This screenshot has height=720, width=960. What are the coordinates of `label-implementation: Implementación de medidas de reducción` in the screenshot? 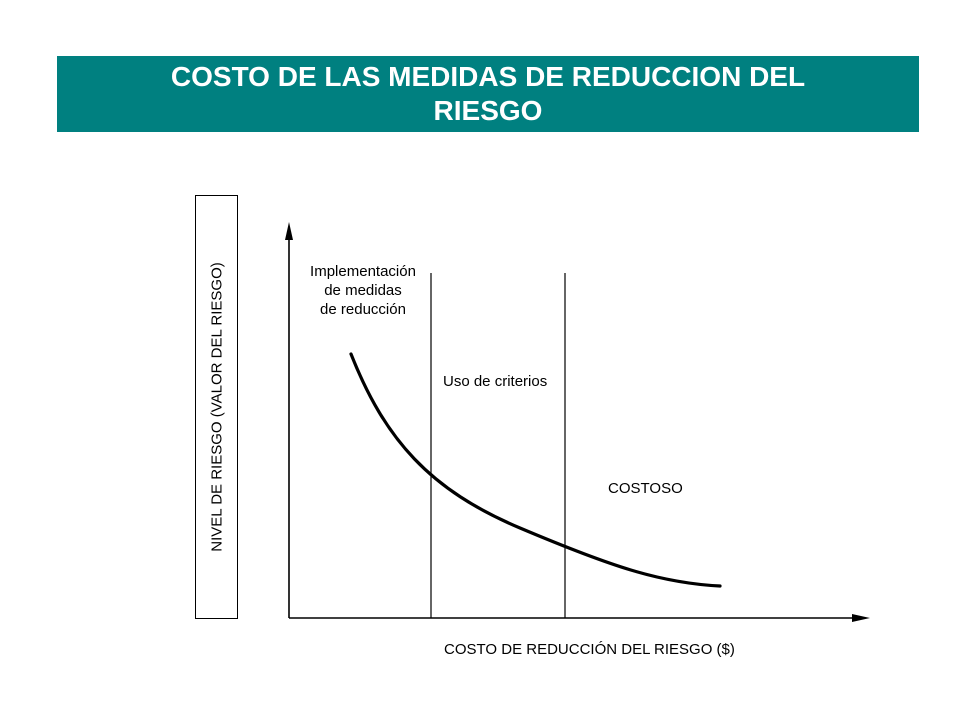 It's located at (363, 290).